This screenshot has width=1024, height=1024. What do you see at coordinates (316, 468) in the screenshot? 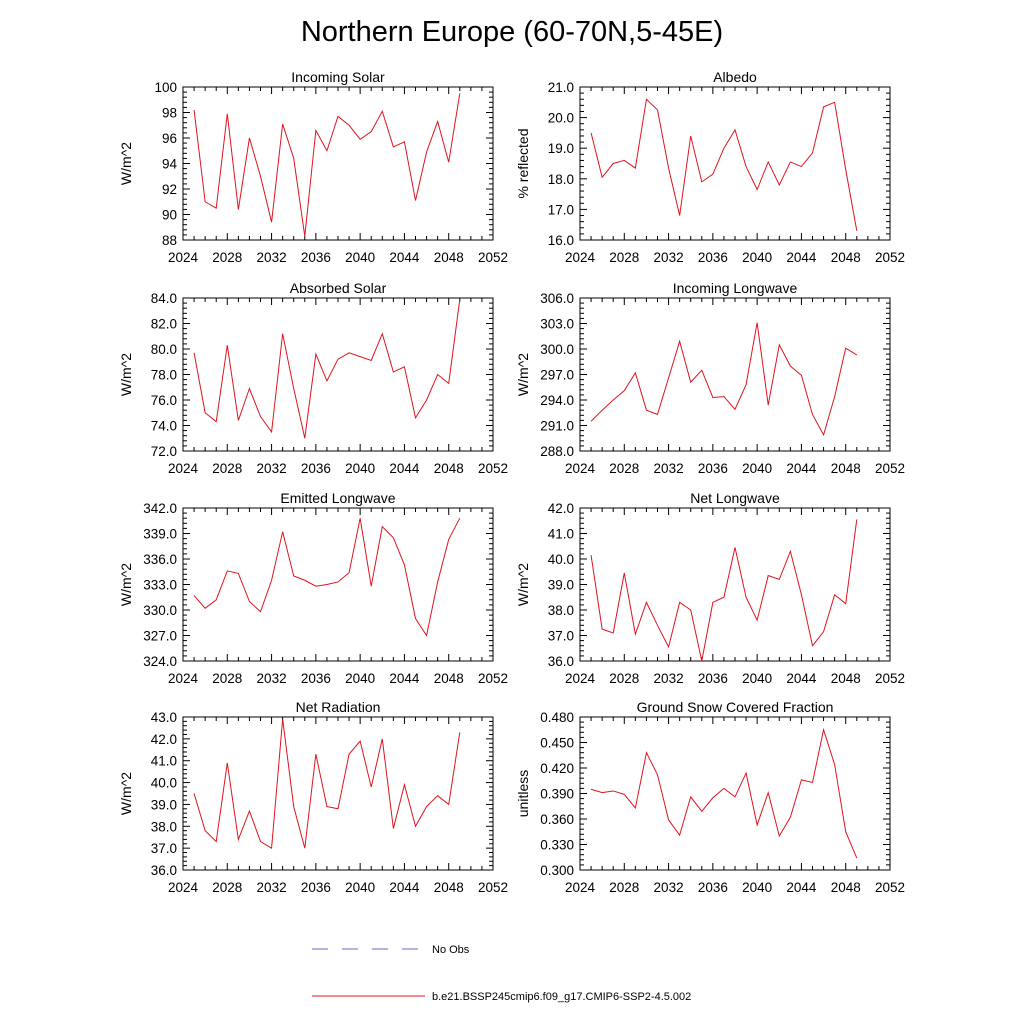
I see `chart-absorbed-solar-xtick-label: 2036` at bounding box center [316, 468].